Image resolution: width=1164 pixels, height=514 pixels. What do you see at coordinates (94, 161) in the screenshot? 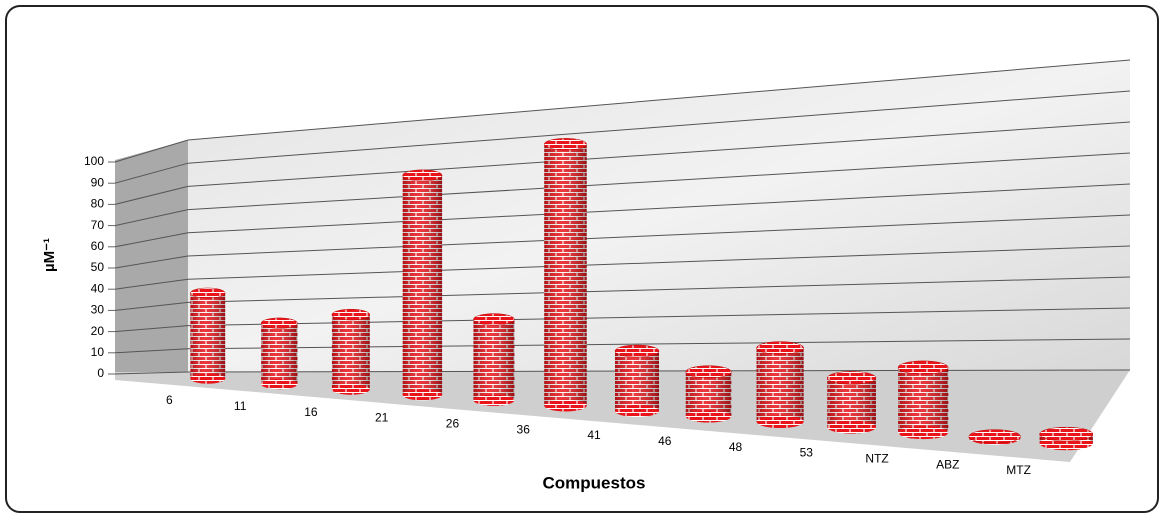
I see `y-tick-label: 100` at bounding box center [94, 161].